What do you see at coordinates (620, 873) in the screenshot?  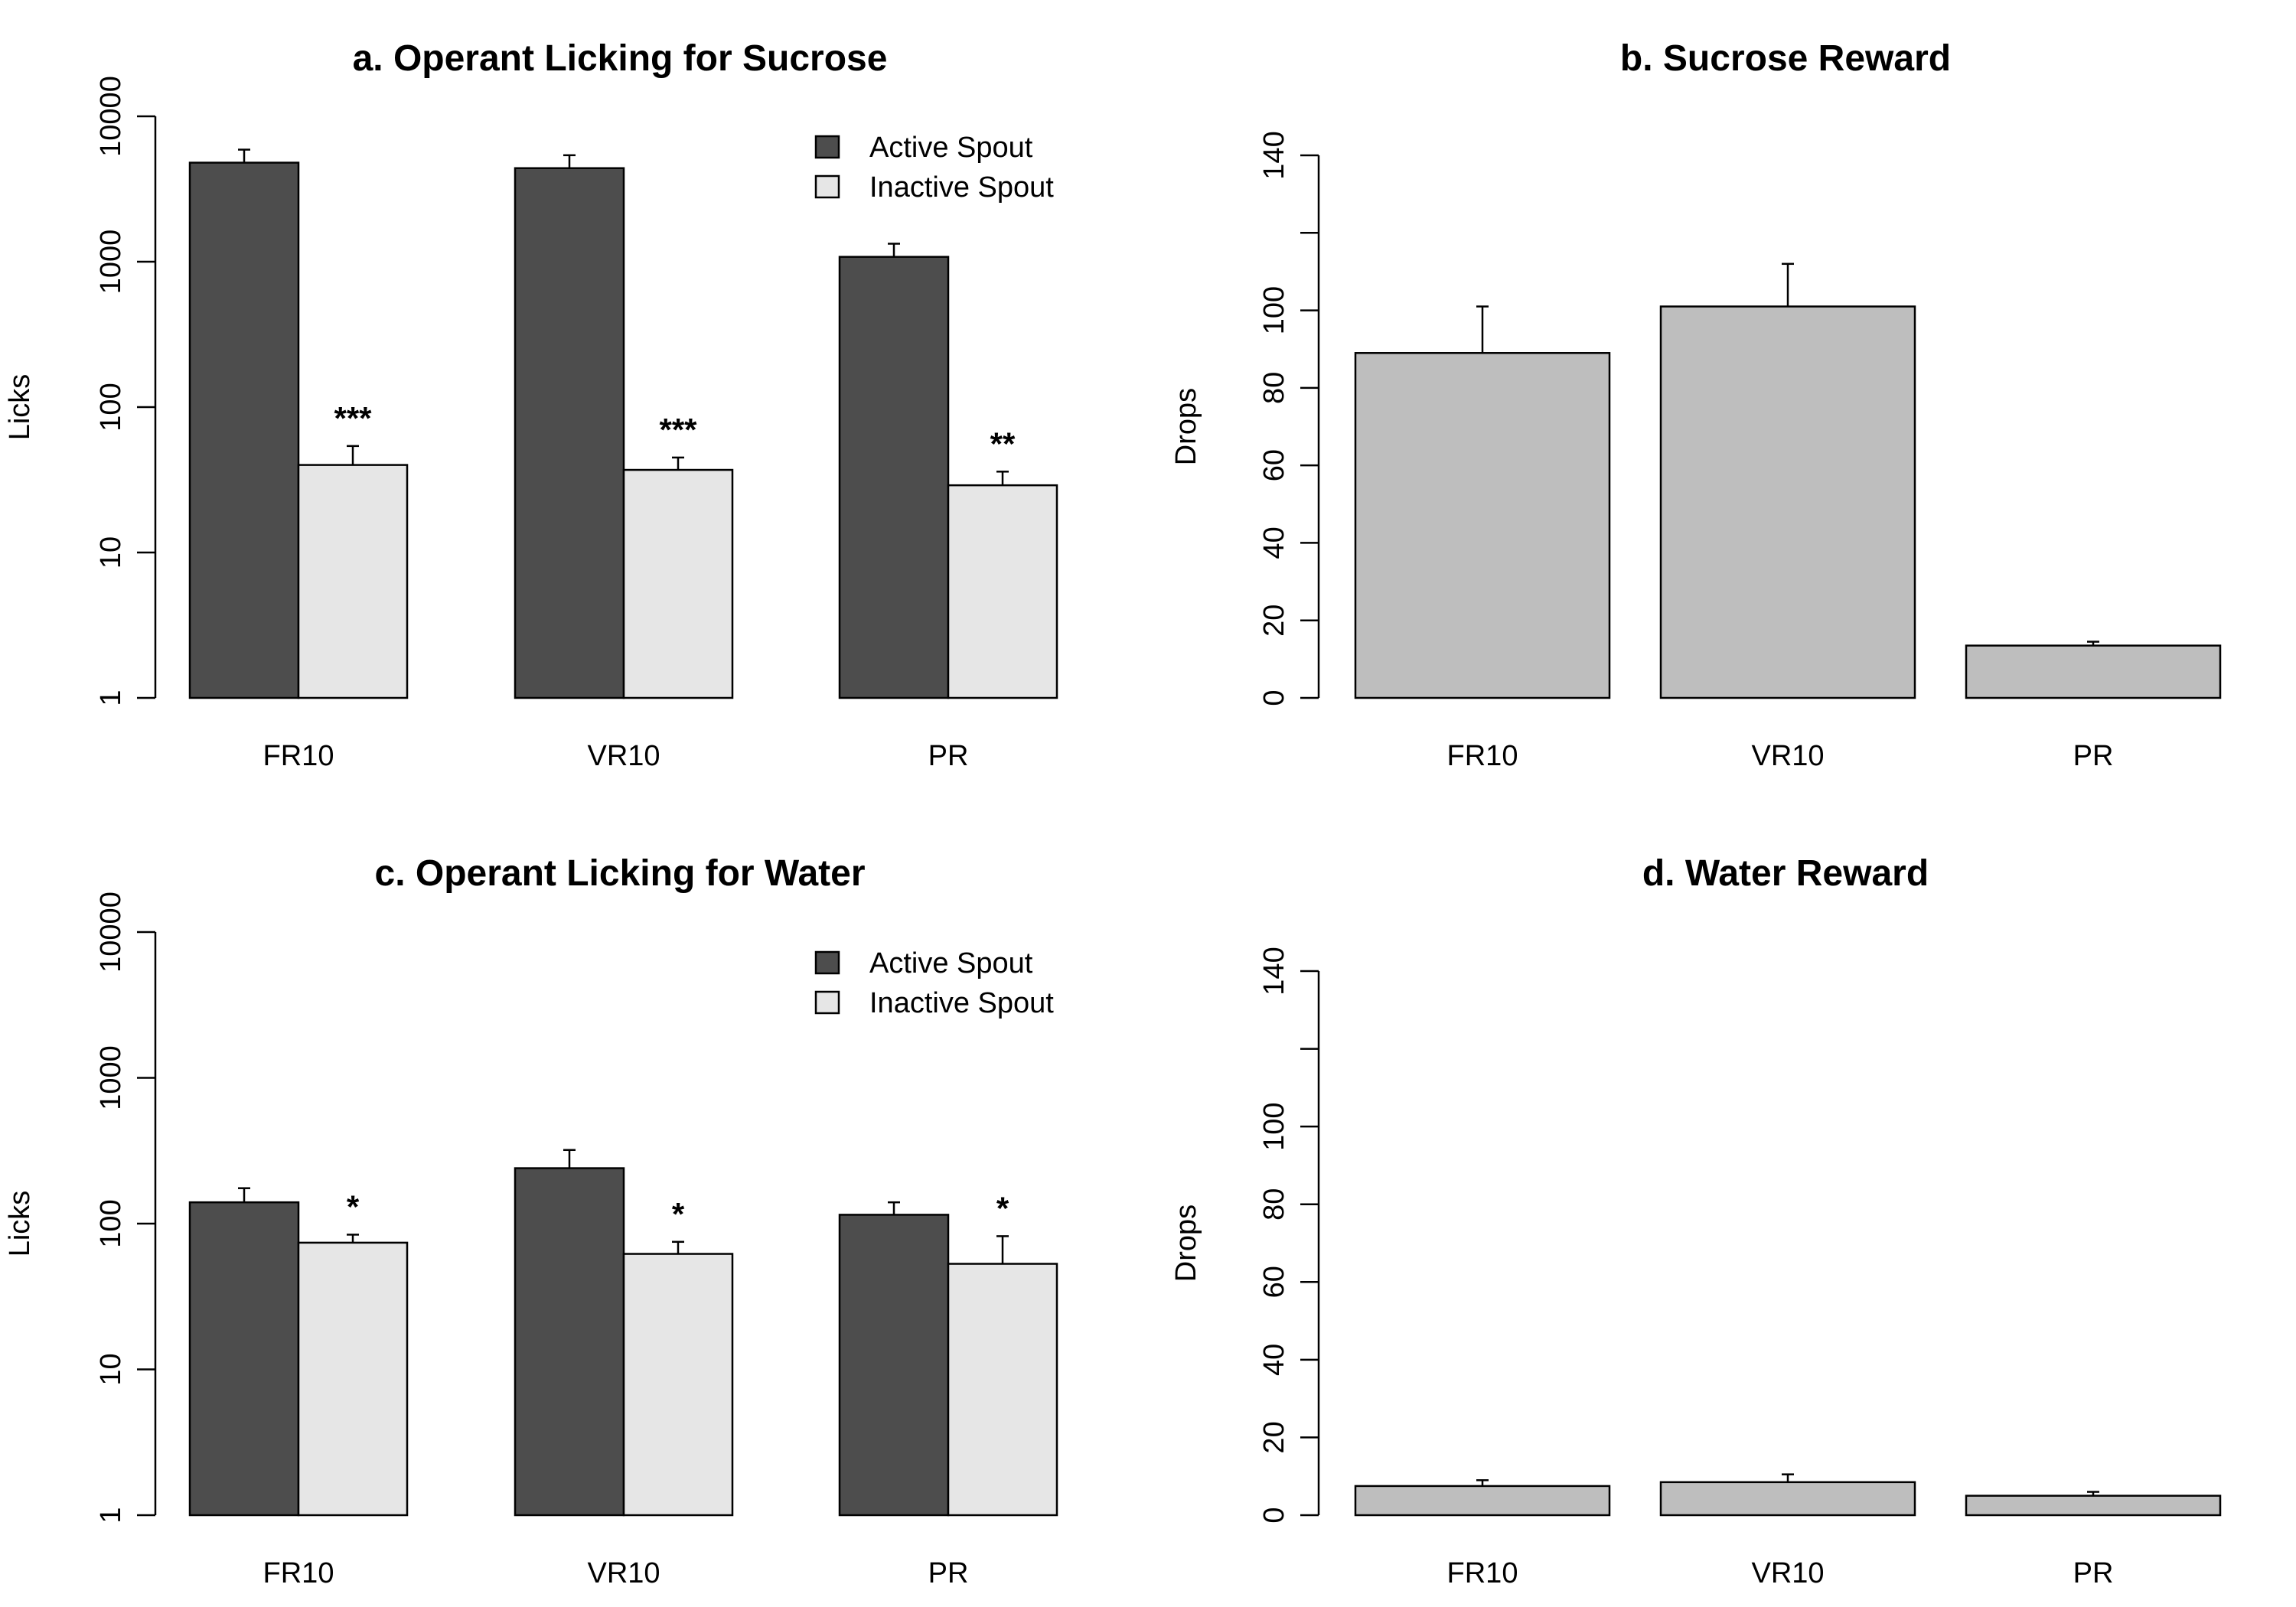 I see `chart-title: c. Operant Licking for Water` at bounding box center [620, 873].